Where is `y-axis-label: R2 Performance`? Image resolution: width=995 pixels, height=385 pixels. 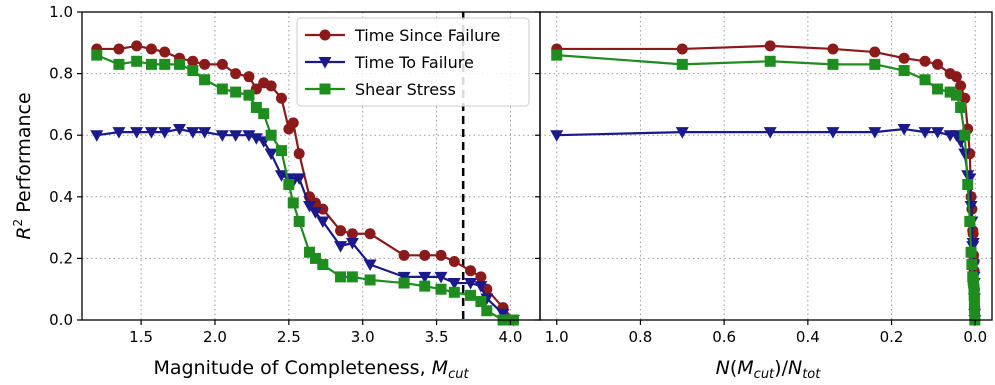 y-axis-label: R2 Performance is located at coordinates (23, 165).